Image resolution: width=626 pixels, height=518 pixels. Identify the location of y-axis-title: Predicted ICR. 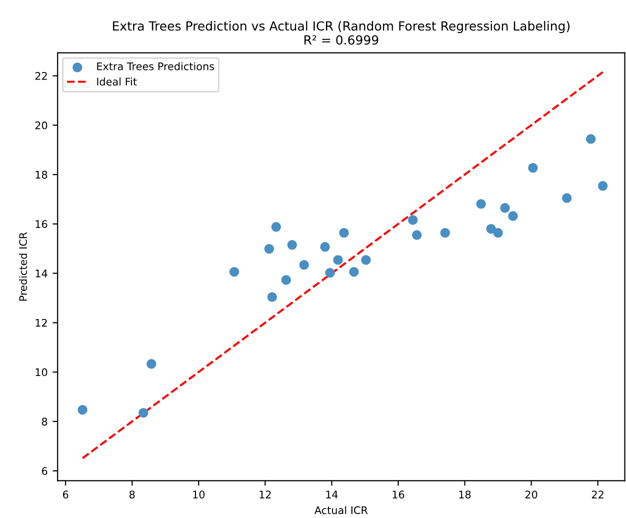
(23, 266).